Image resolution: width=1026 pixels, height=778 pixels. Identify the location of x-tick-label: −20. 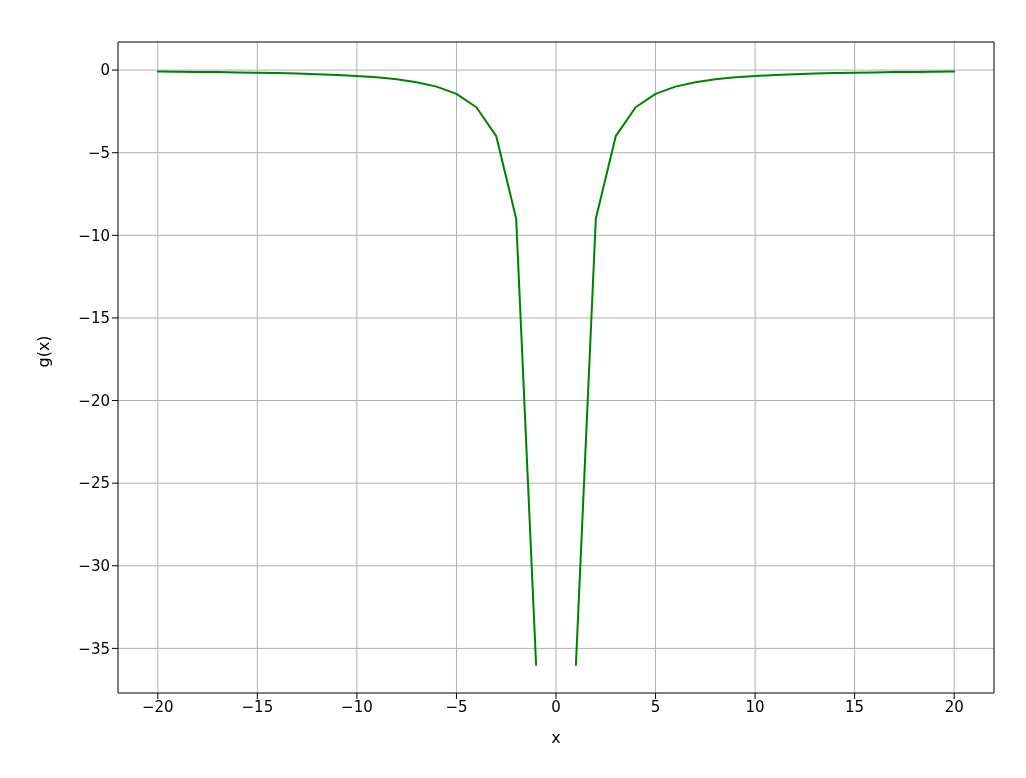
(157, 706).